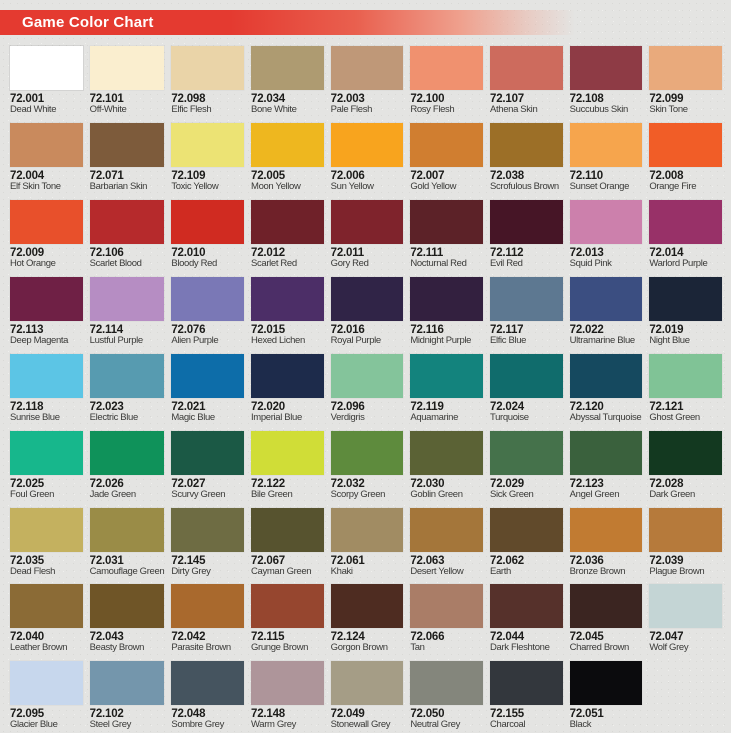 The height and width of the screenshot is (733, 731). What do you see at coordinates (274, 263) in the screenshot?
I see `swatch-name: Scarlet Red` at bounding box center [274, 263].